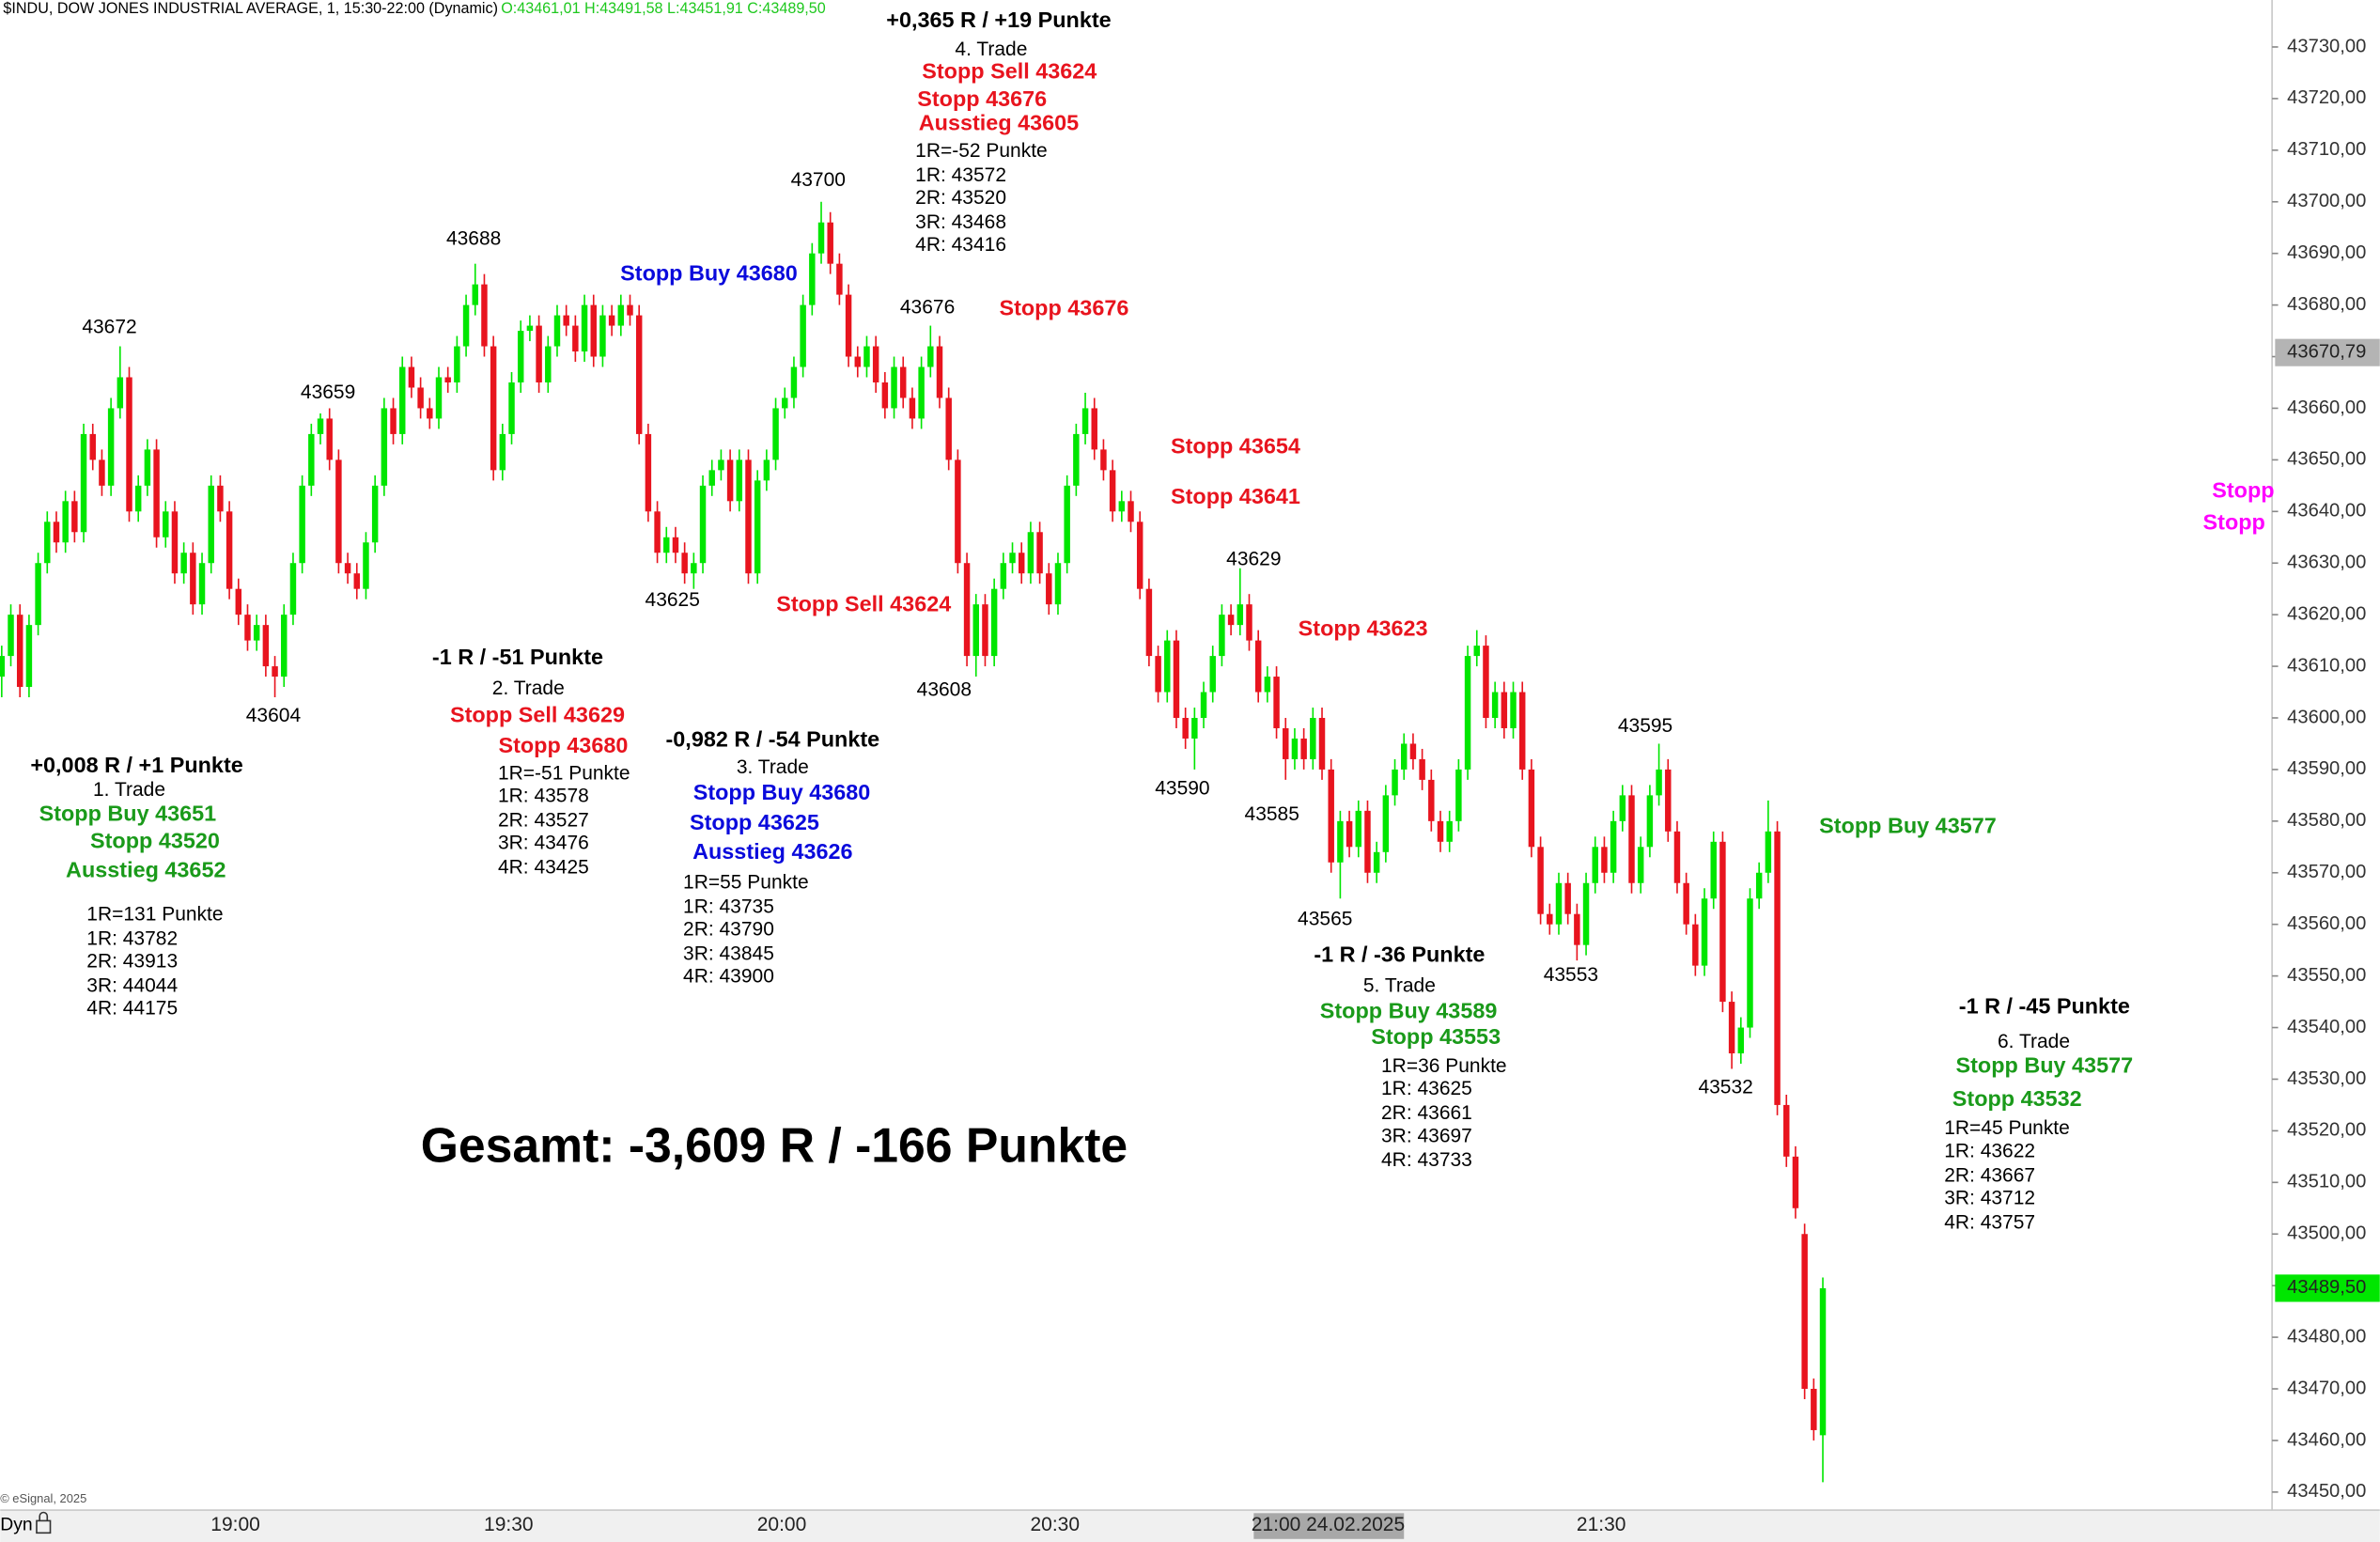  I want to click on swing-label: 43625, so click(673, 600).